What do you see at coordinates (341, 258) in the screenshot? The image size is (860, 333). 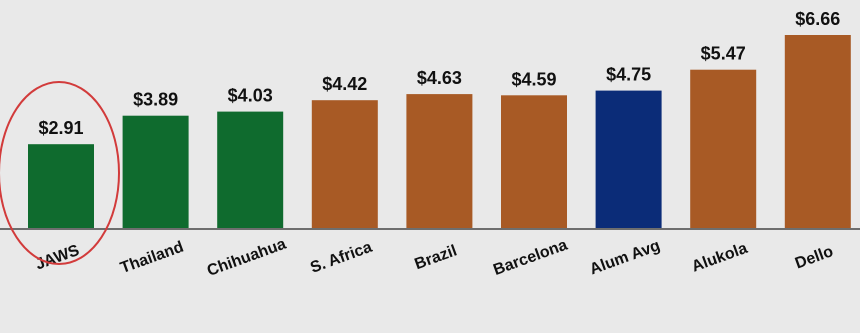 I see `category-label-s-africa: S. Africa` at bounding box center [341, 258].